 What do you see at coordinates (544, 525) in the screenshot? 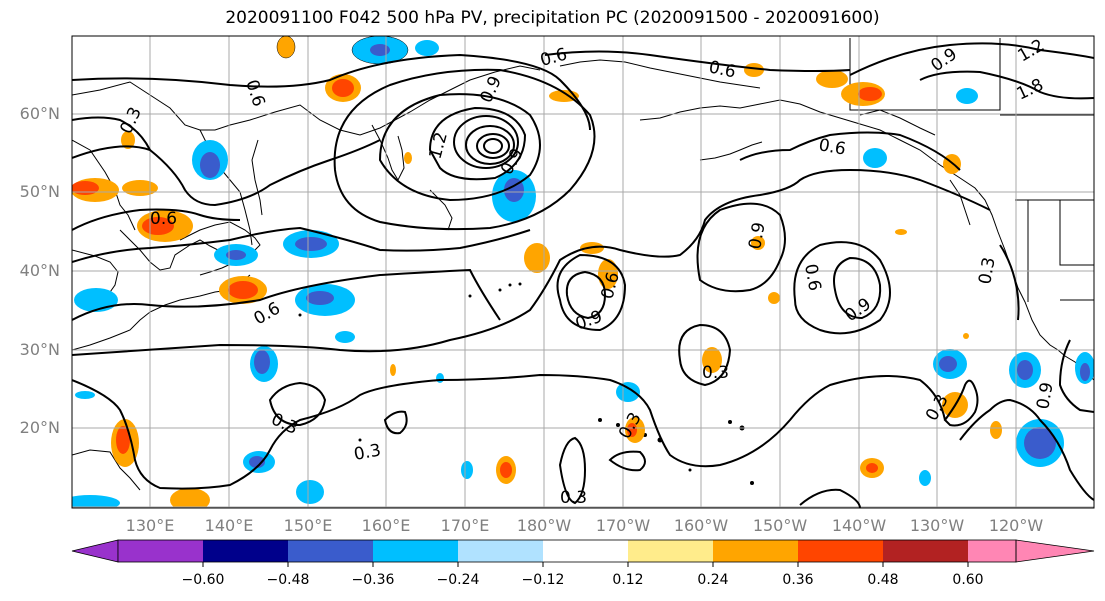
I see `lon-label: 180°W` at bounding box center [544, 525].